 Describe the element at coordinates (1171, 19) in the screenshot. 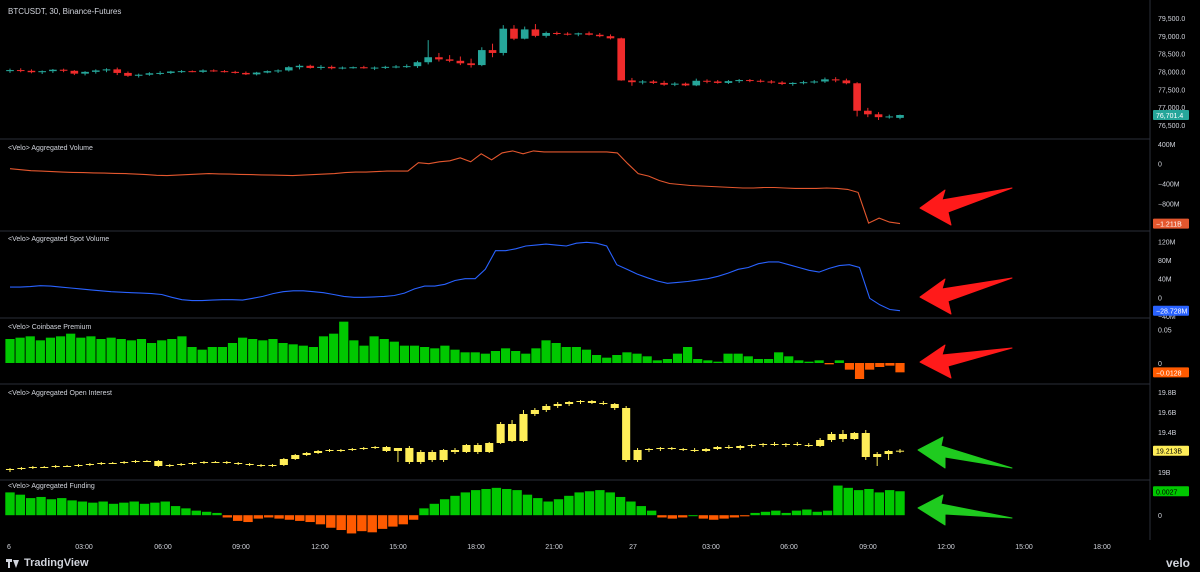

I see `price-tick-label: 79,500.0` at that location.